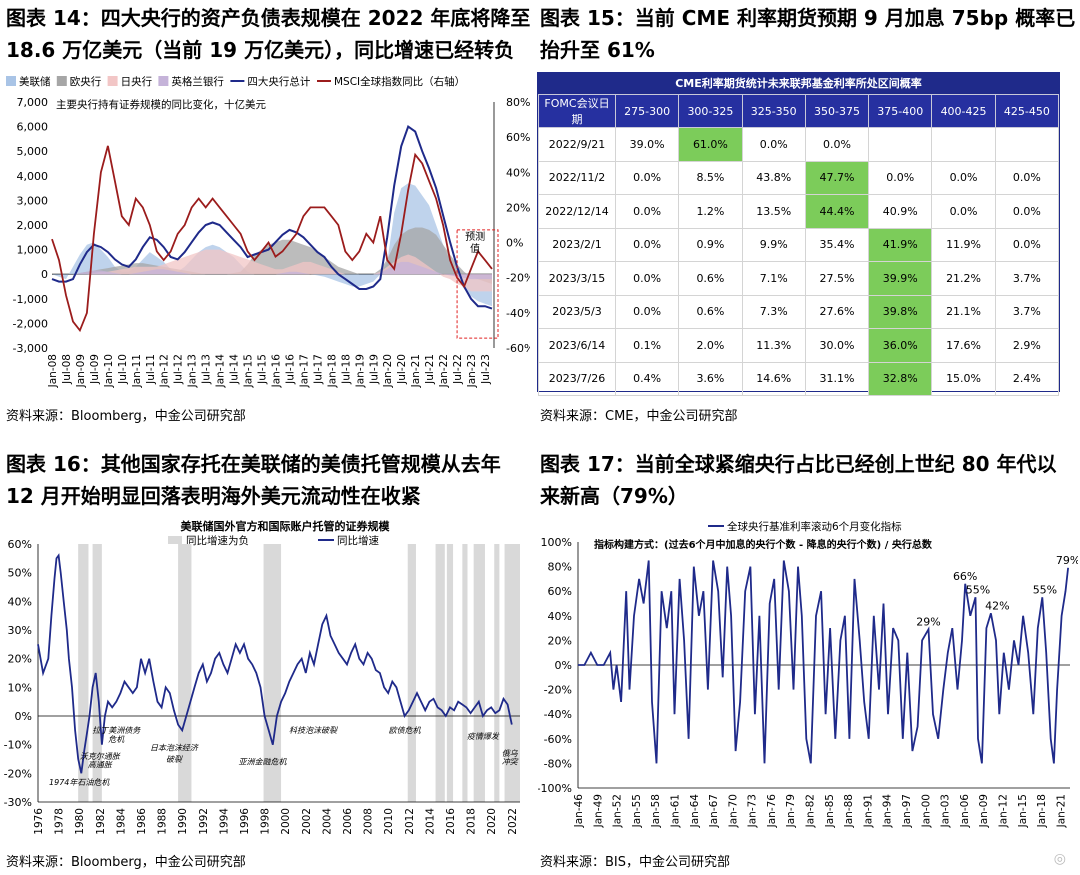 This screenshot has height=875, width=1080. What do you see at coordinates (710, 177) in the screenshot?
I see `cme-prob-cell: 8.5%` at bounding box center [710, 177].